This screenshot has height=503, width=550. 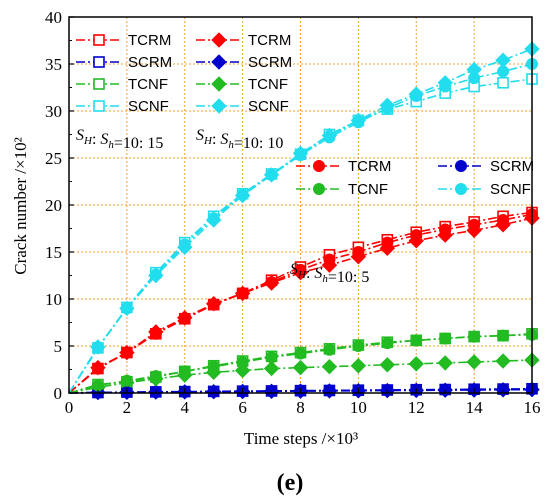 I want to click on point-scrm, so click(x=503, y=389).